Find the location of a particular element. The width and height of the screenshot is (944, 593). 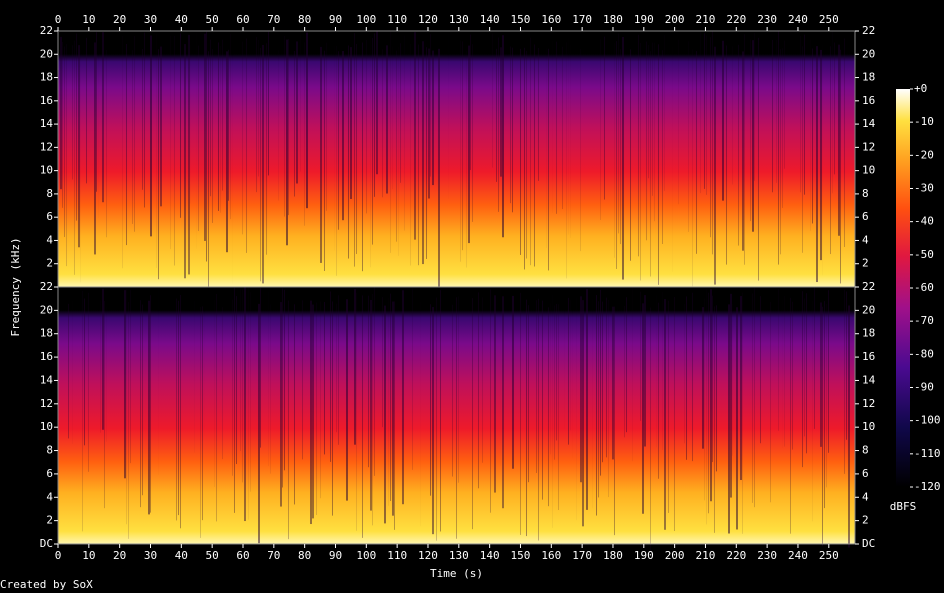

y-tick-label: 20 is located at coordinates (46, 309).